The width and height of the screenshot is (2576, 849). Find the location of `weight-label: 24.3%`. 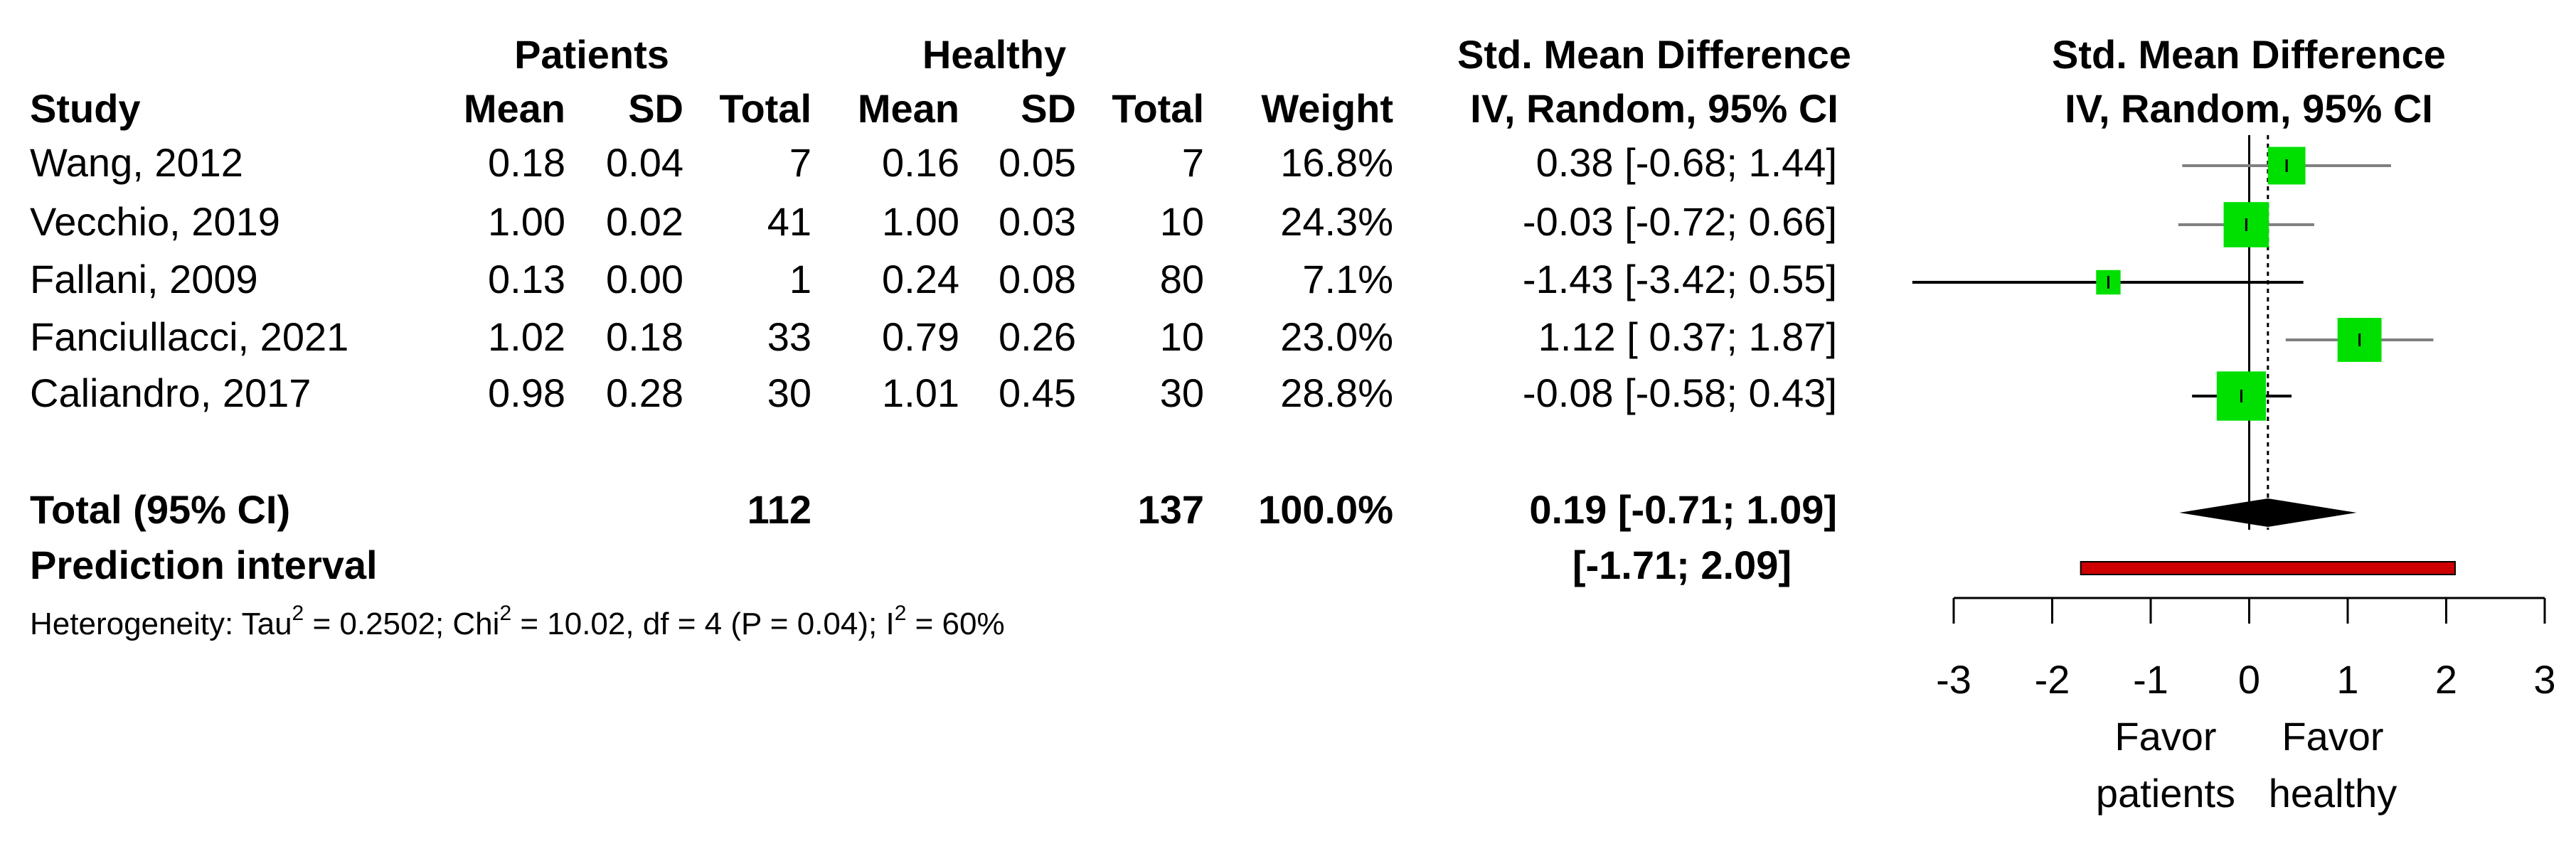

weight-label: 24.3% is located at coordinates (1336, 221).